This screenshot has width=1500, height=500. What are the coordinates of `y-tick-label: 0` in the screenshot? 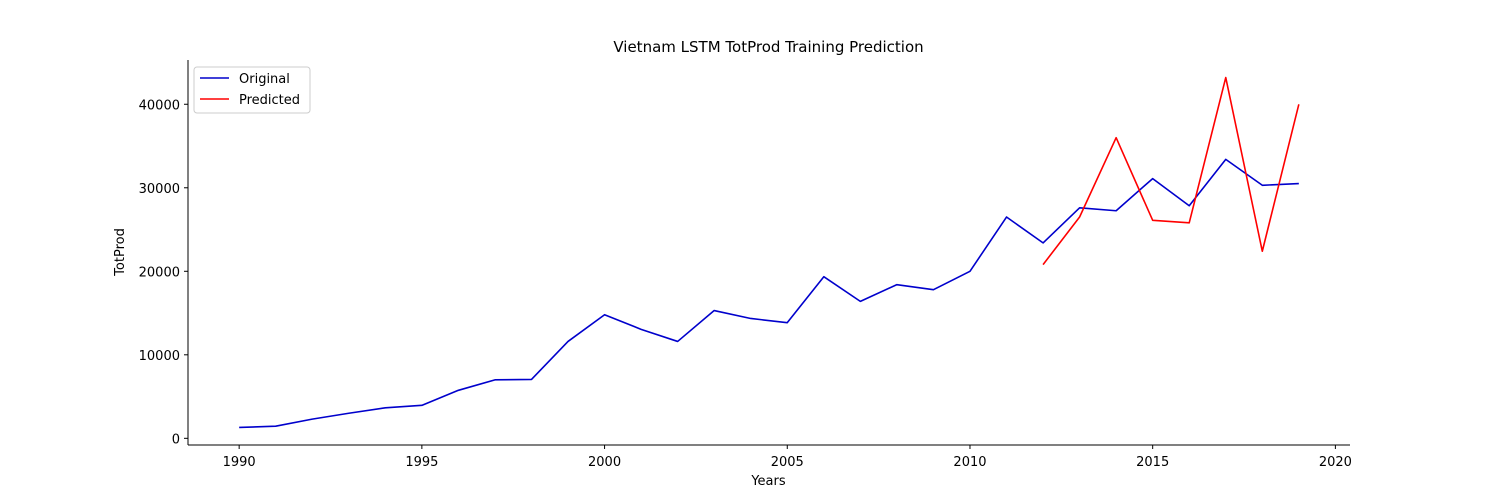 It's located at (176, 439).